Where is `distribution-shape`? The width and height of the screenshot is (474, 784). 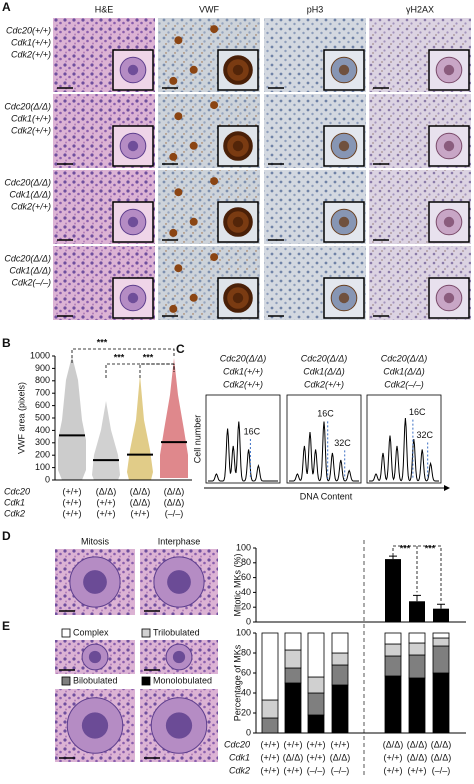
distribution-shape is located at coordinates (72, 418).